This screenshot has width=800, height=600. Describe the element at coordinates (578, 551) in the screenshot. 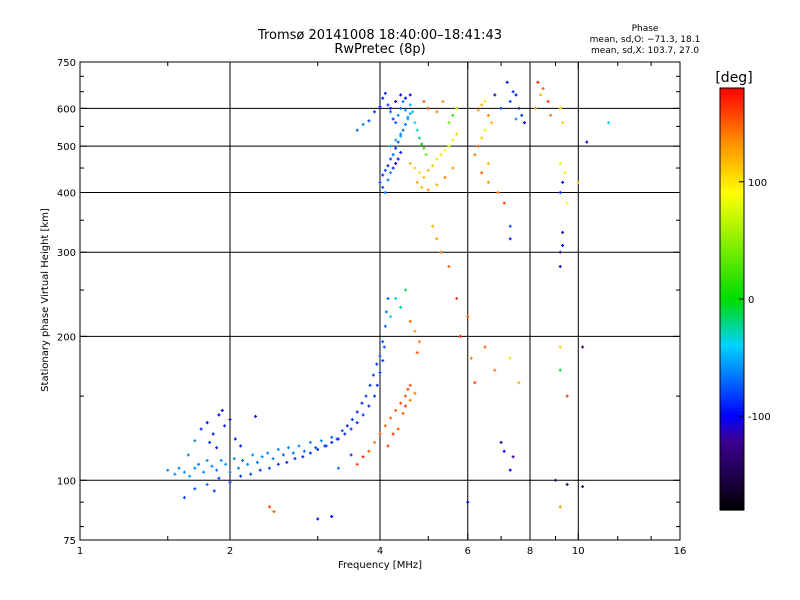

I see `x-tick-label: 10` at that location.